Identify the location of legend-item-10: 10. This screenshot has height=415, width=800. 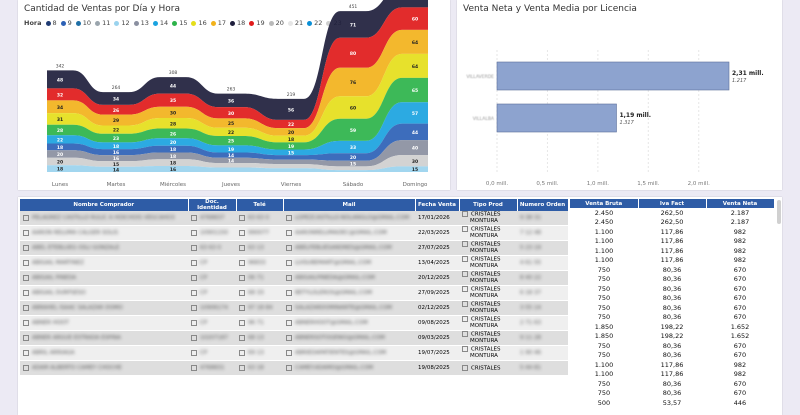
(83, 23).